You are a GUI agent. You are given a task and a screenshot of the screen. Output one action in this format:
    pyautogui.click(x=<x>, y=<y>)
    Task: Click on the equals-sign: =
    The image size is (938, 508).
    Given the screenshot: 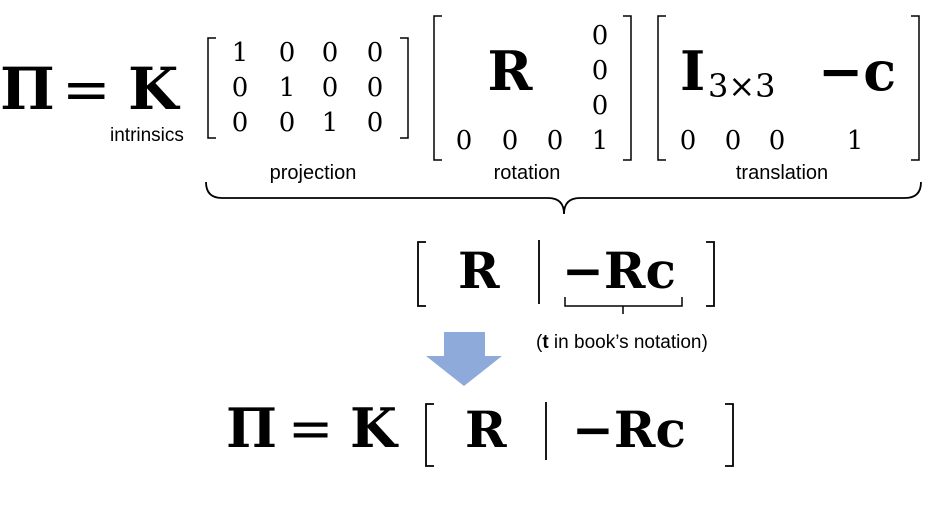 What is the action you would take?
    pyautogui.click(x=86, y=89)
    